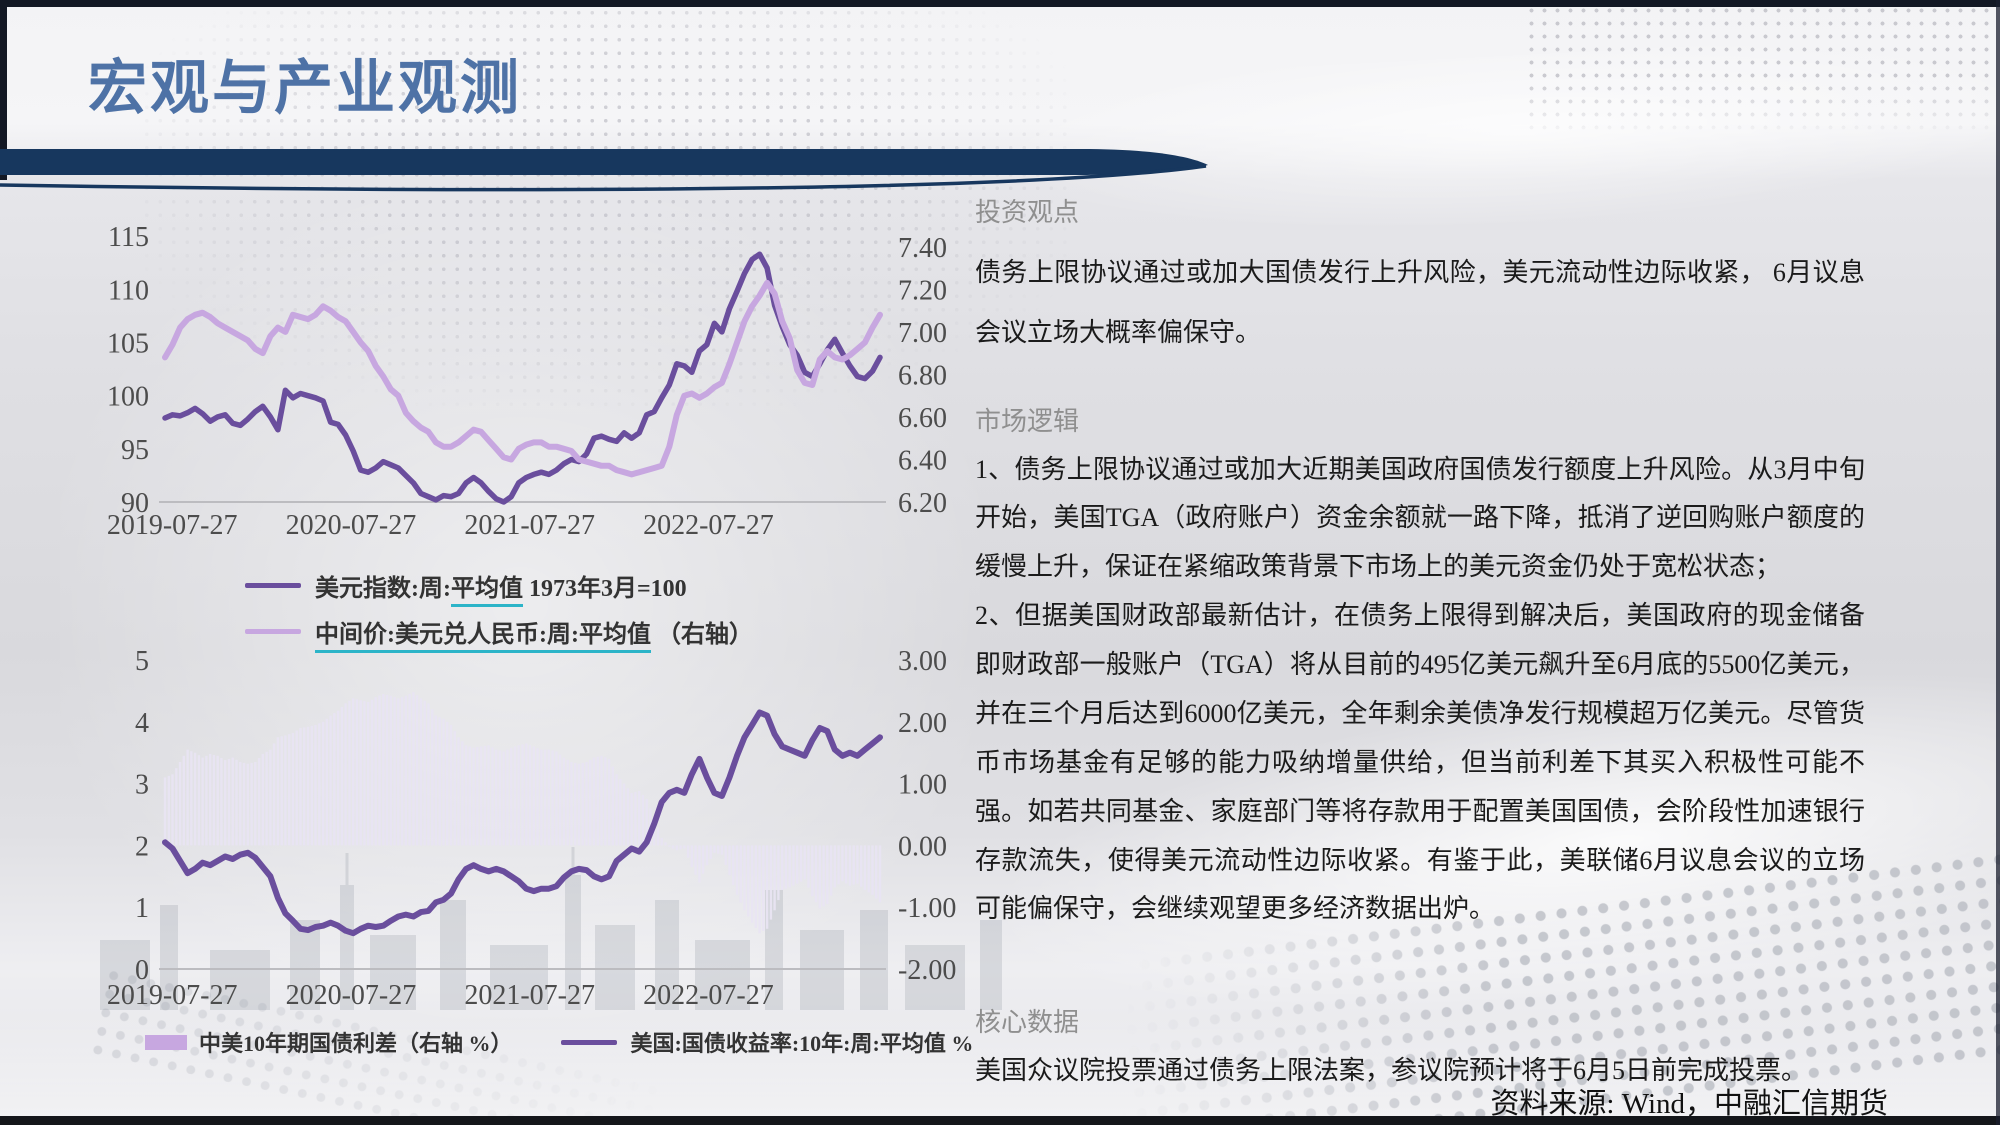 The height and width of the screenshot is (1125, 2000). Describe the element at coordinates (1000, 3) in the screenshot. I see `top-edge-bar` at that location.